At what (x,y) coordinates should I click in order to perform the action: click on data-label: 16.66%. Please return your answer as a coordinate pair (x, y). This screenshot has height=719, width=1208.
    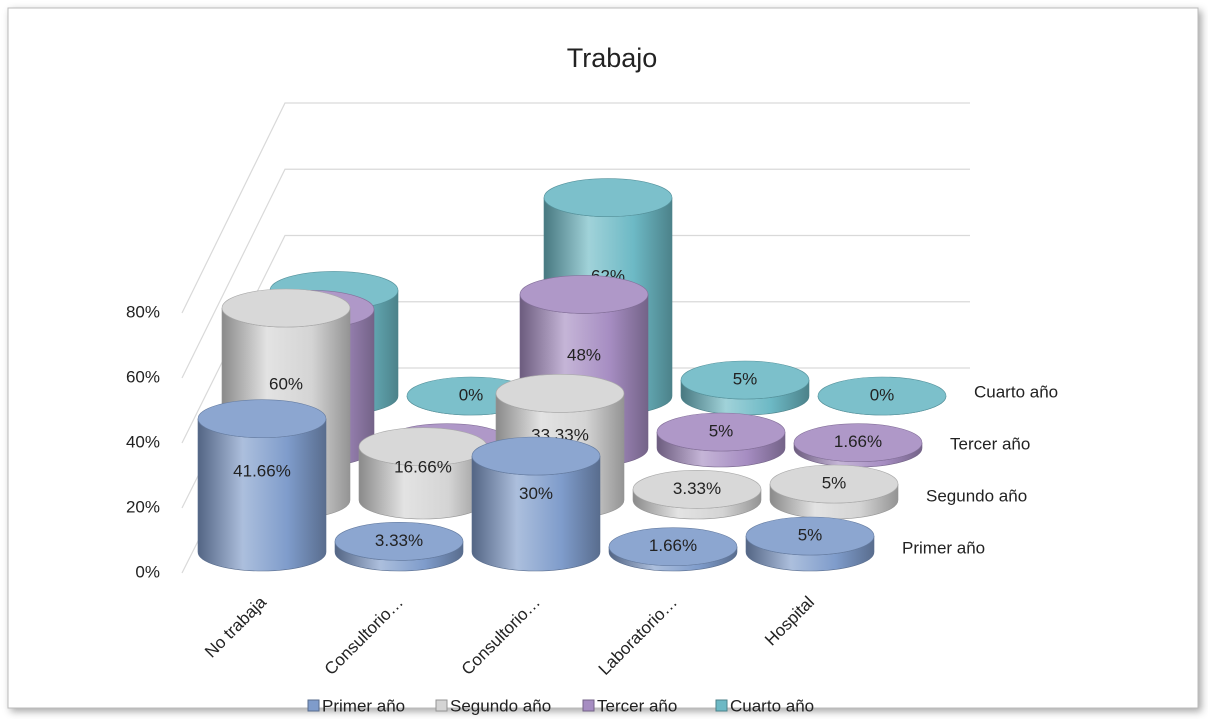
    Looking at the image, I should click on (423, 466).